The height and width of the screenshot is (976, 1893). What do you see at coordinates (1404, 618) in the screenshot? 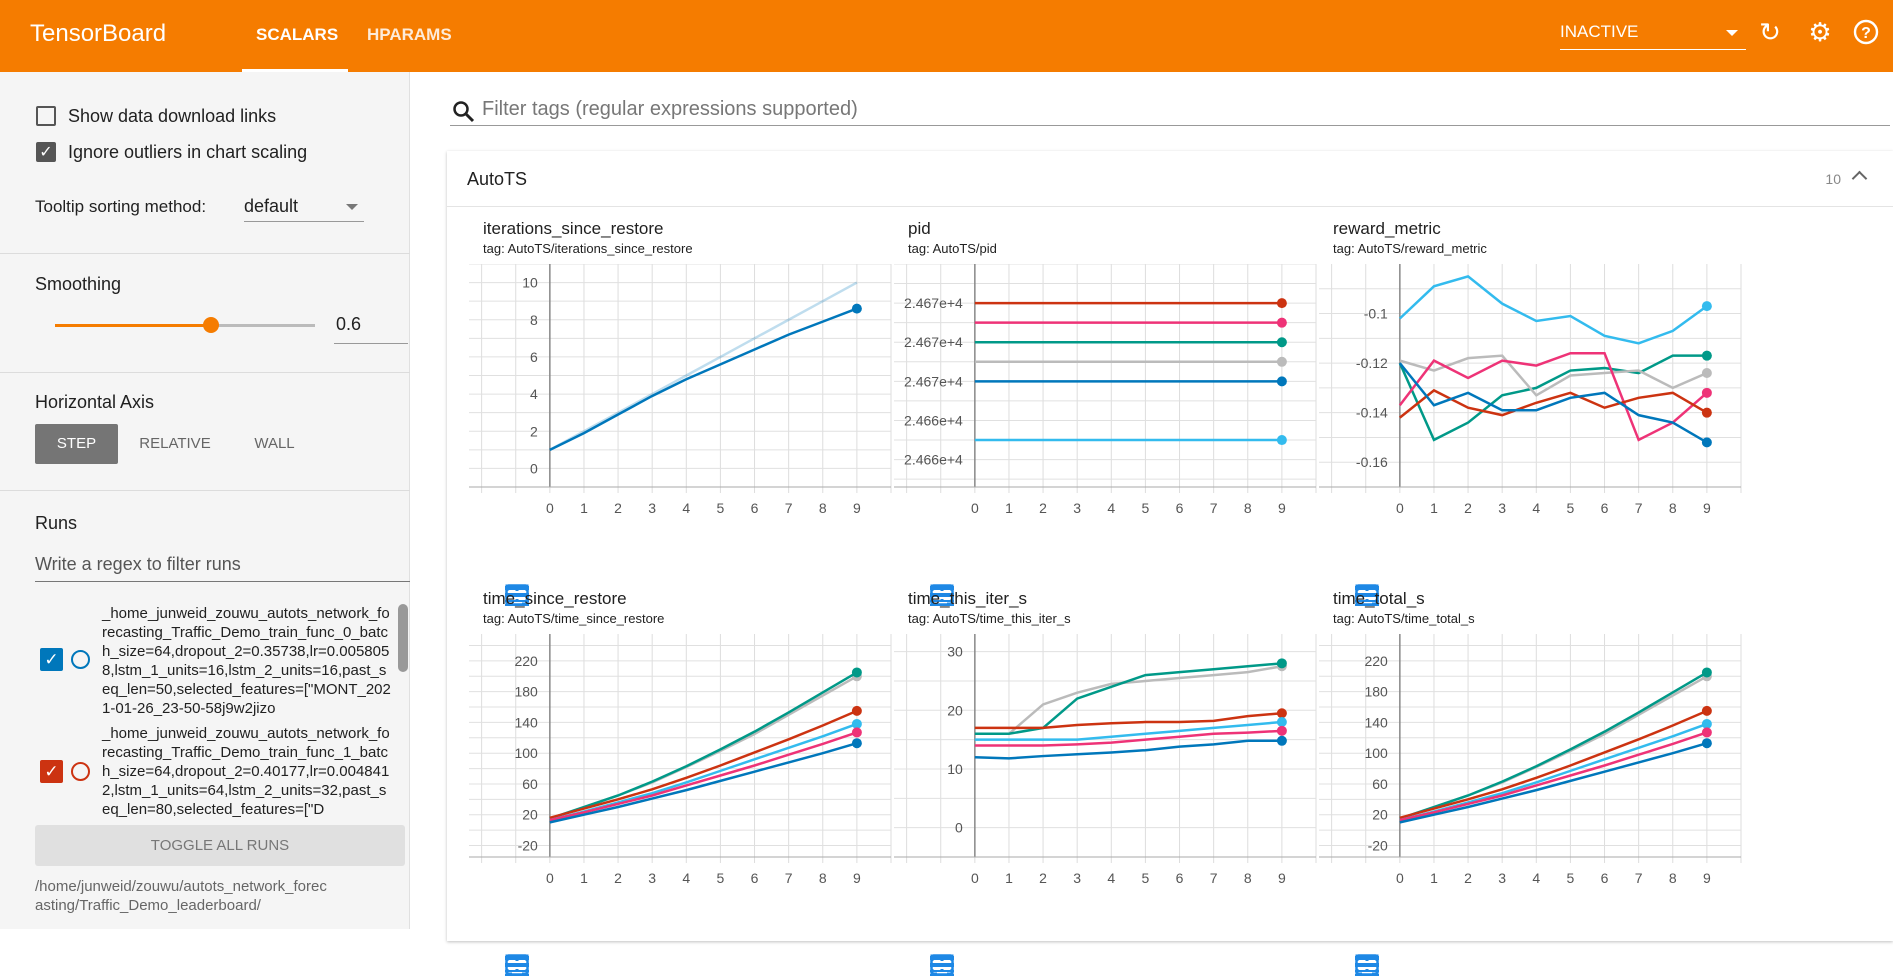
I see `chart-tag: tag: AutoTS/time_total_s` at bounding box center [1404, 618].